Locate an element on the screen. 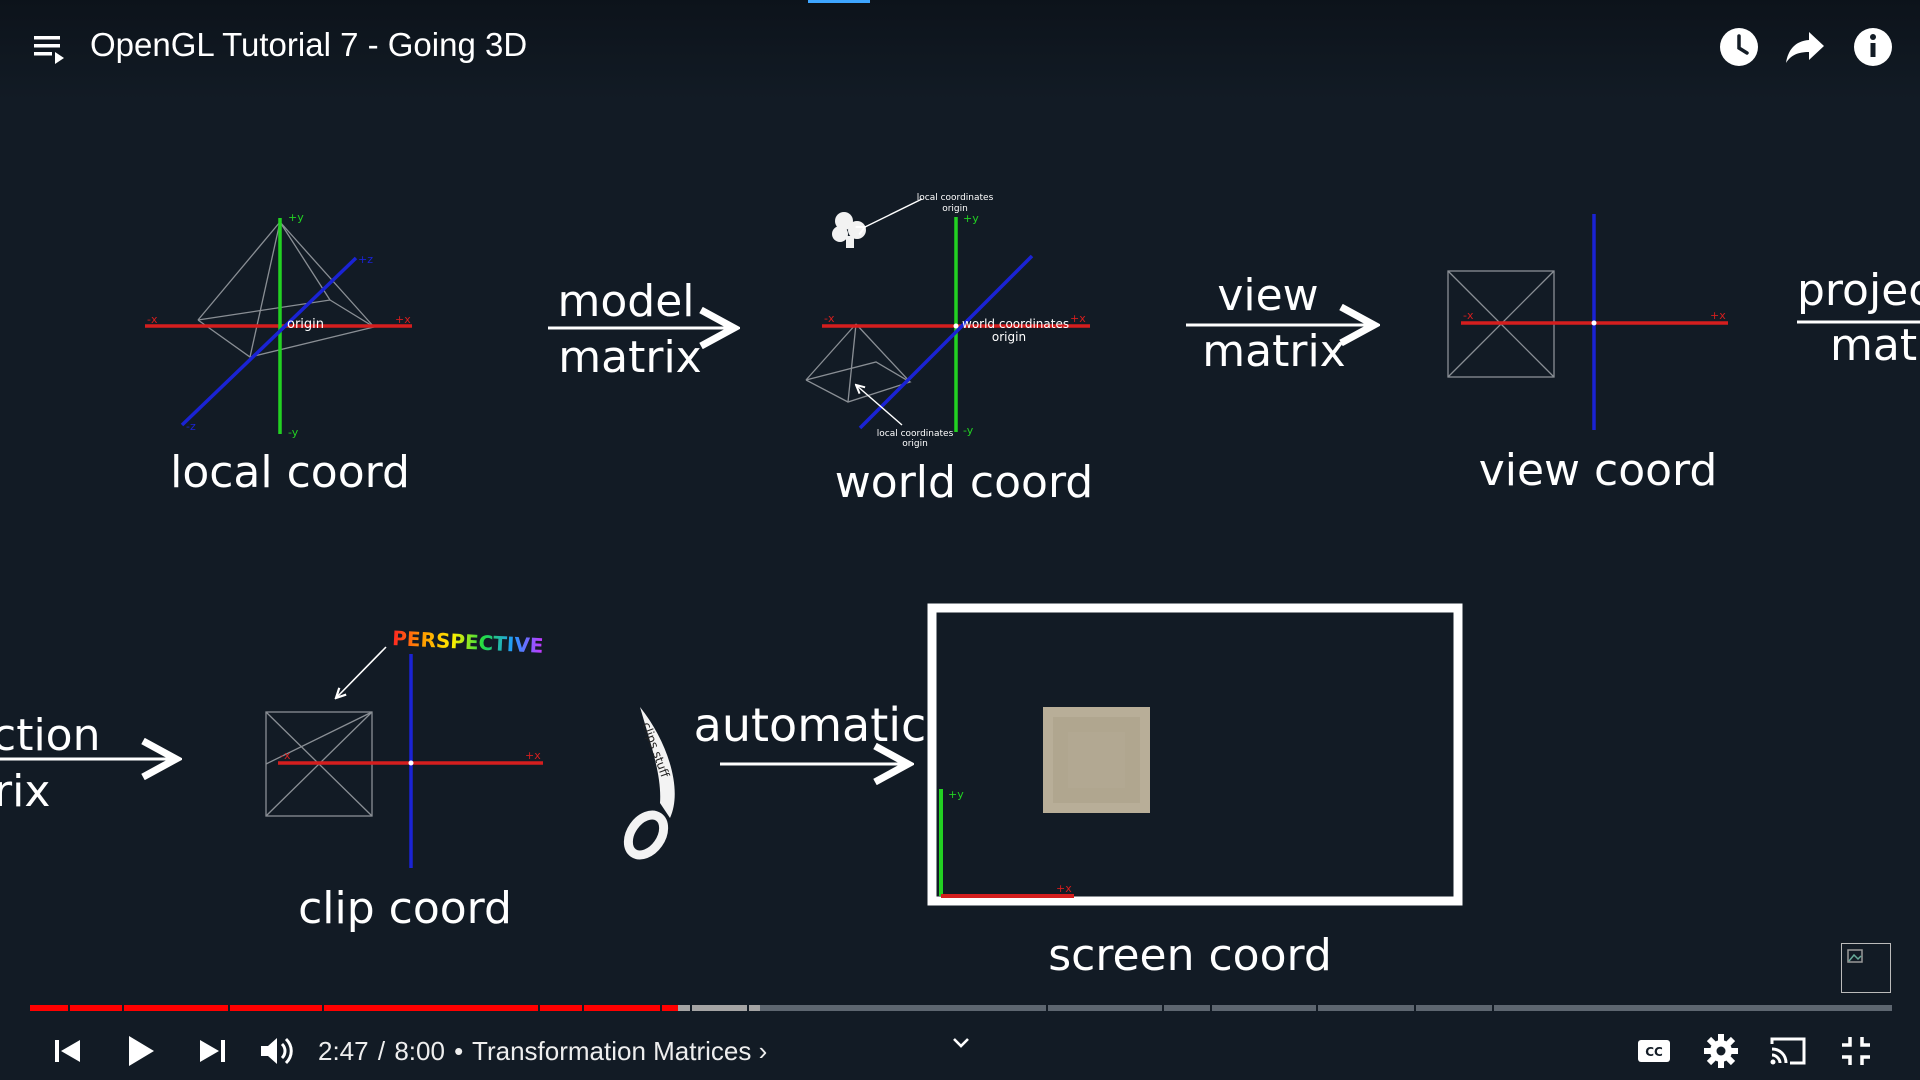 Image resolution: width=1920 pixels, height=1080 pixels. world-origin-1: world coordinates is located at coordinates (1015, 324).